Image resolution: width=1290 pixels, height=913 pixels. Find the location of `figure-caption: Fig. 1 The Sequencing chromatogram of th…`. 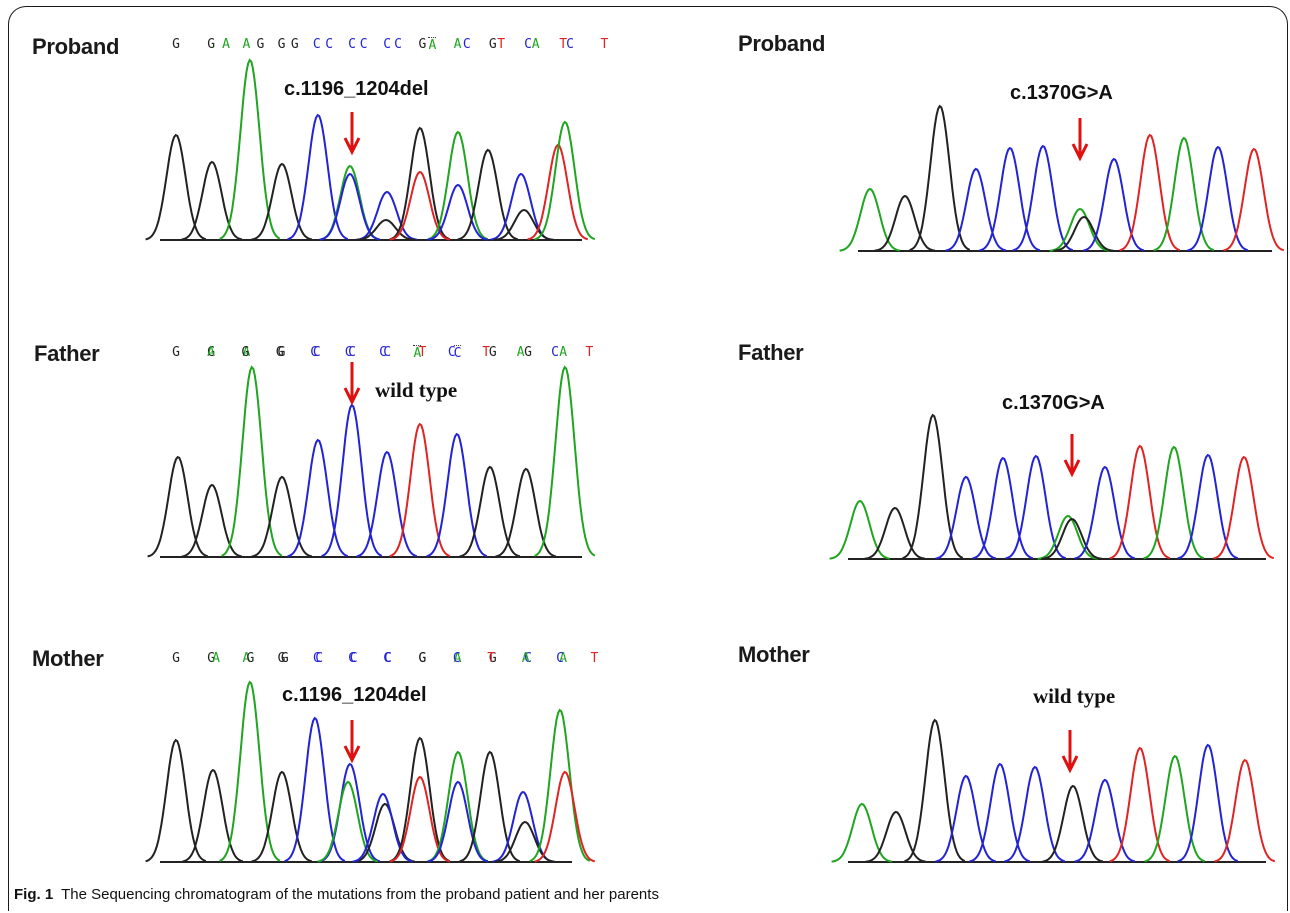

figure-caption: Fig. 1 The Sequencing chromatogram of th… is located at coordinates (336, 894).